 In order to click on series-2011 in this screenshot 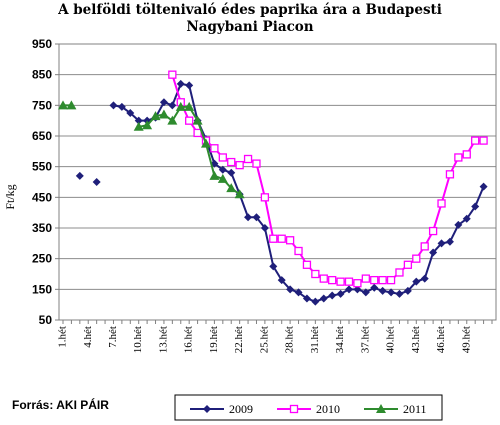, I will do `click(151, 149)`.